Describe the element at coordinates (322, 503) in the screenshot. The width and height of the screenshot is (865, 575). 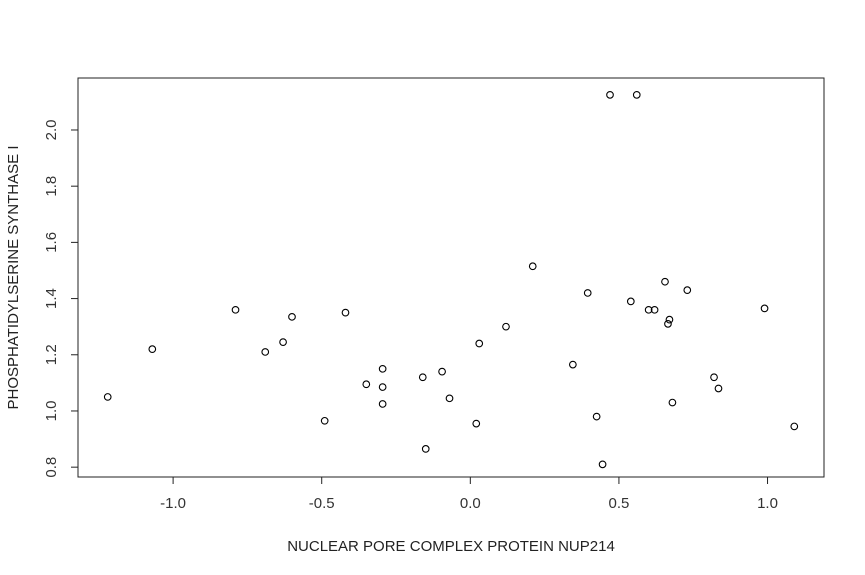
I see `x-tick-label: -0.5` at that location.